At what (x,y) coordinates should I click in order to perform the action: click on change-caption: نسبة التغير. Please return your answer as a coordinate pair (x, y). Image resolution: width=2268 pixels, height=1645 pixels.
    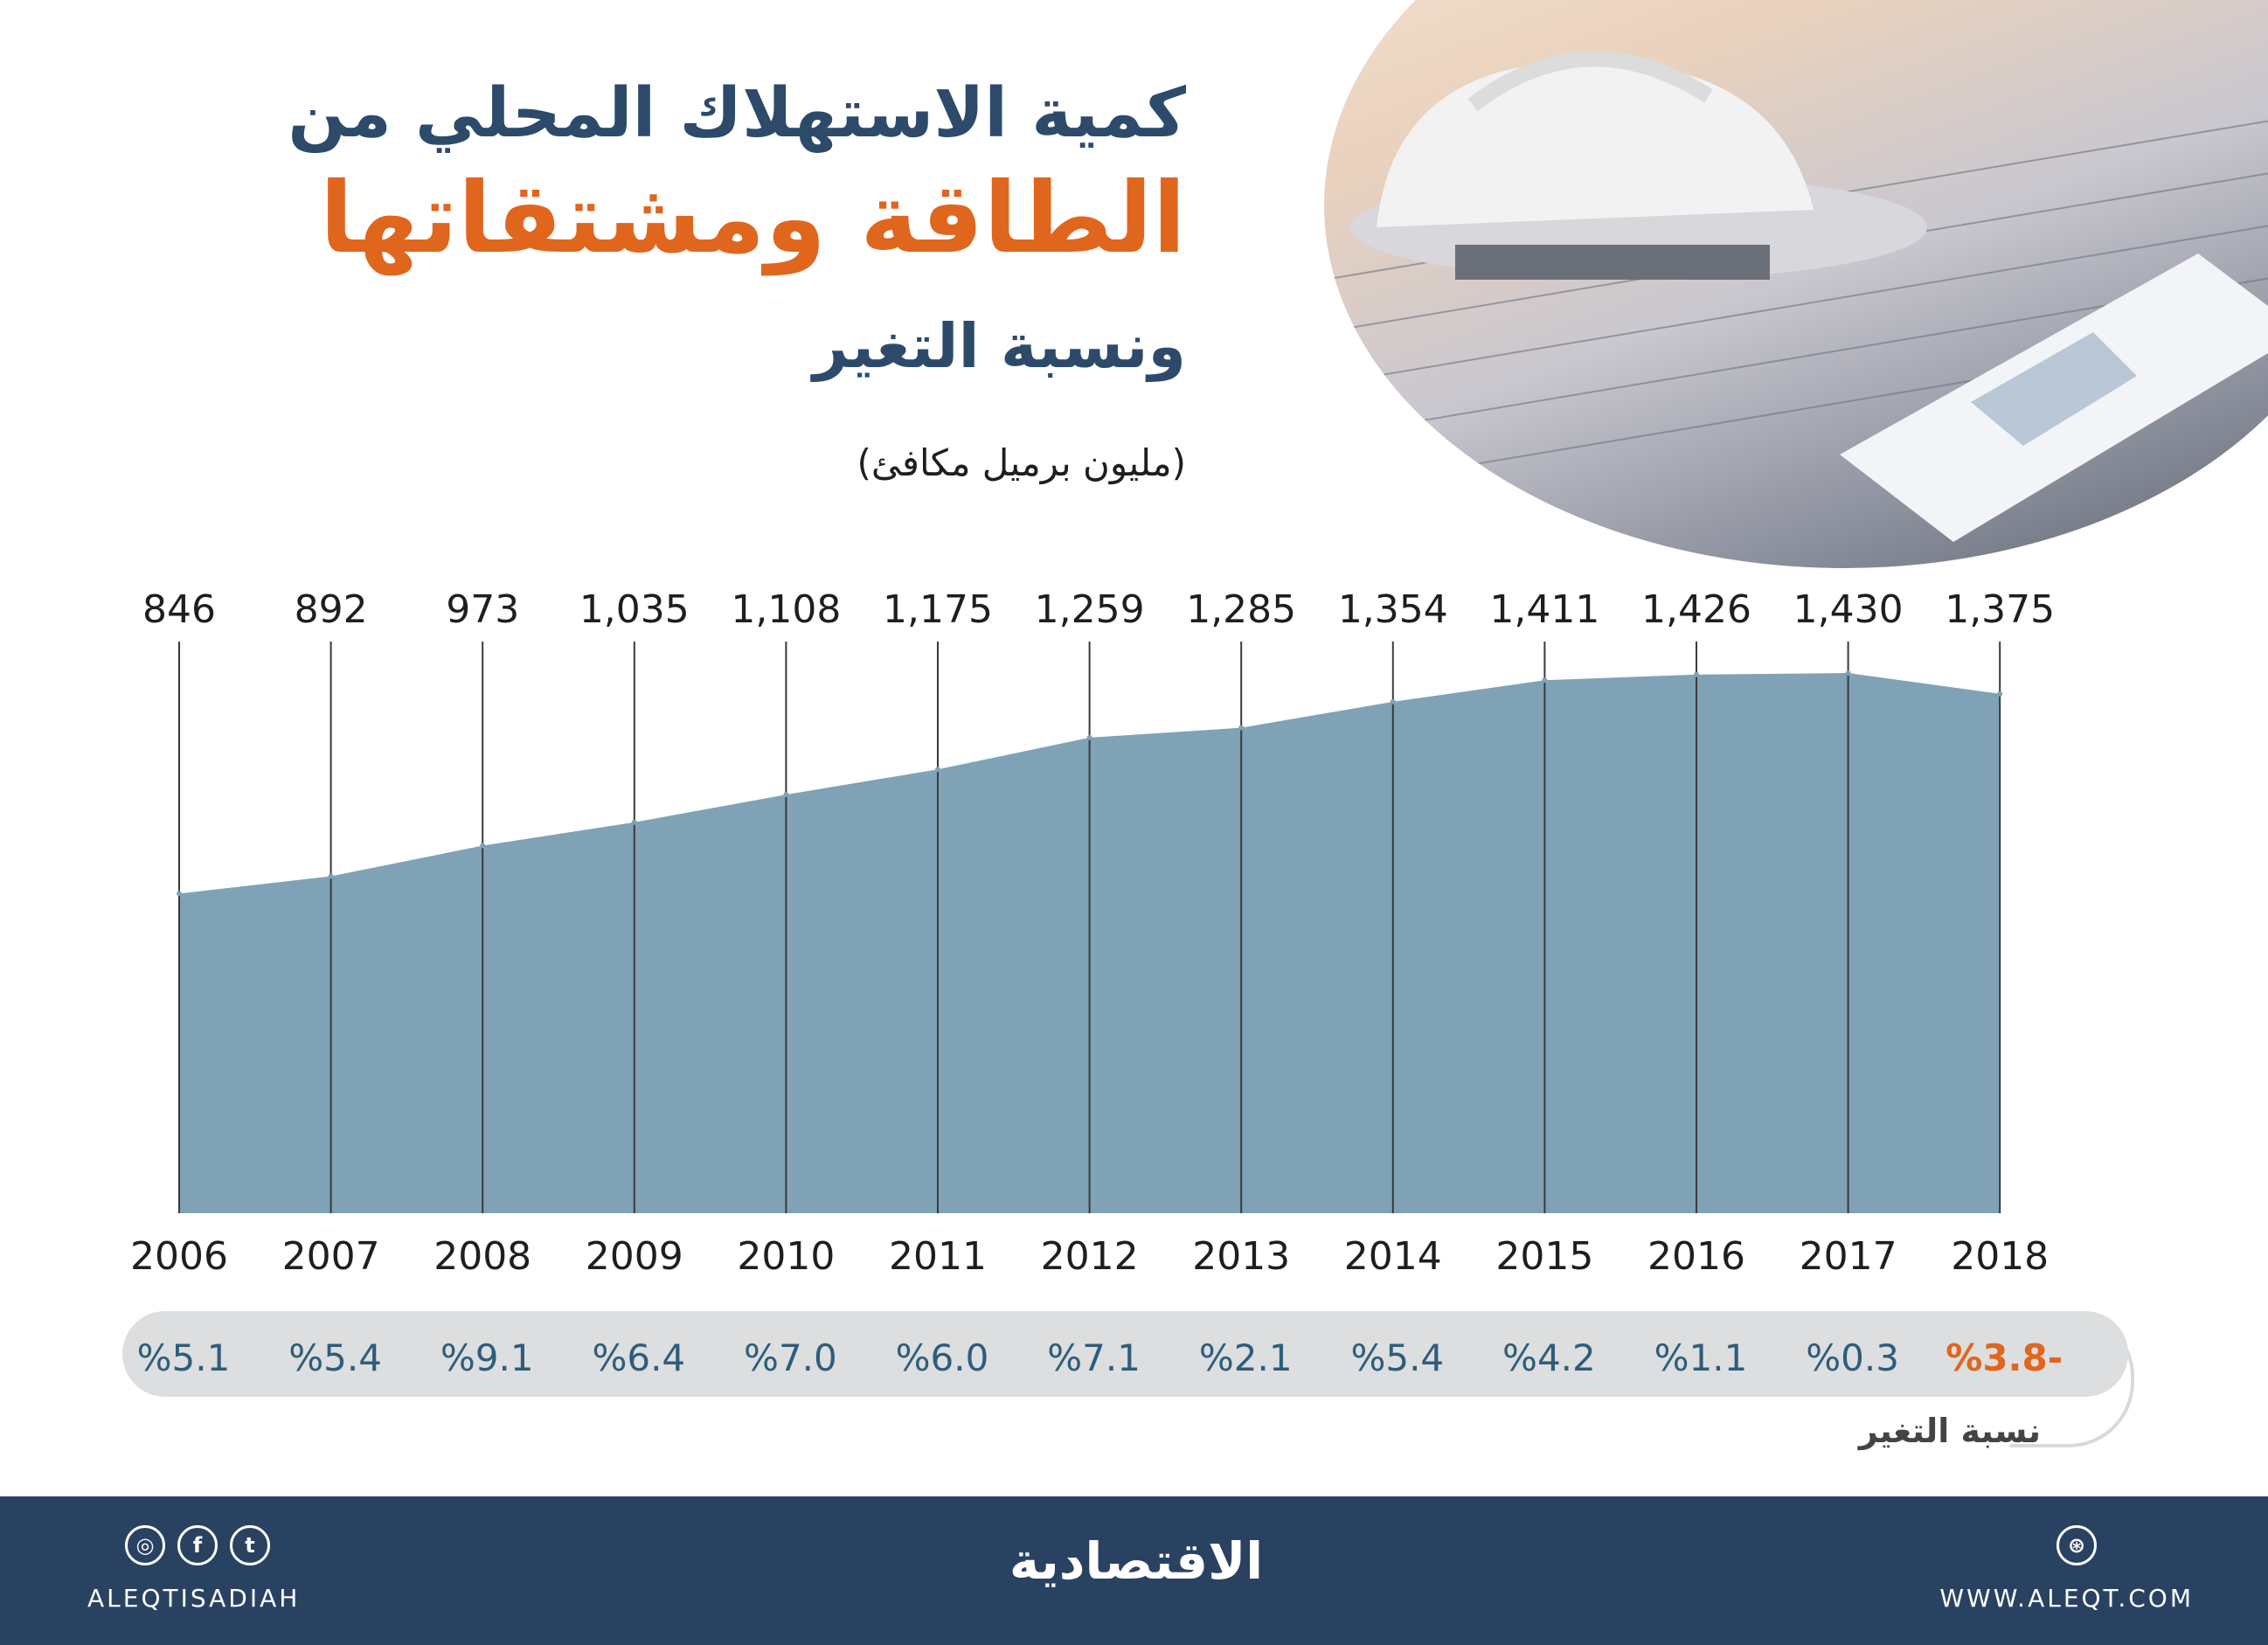
    Looking at the image, I should click on (1950, 1431).